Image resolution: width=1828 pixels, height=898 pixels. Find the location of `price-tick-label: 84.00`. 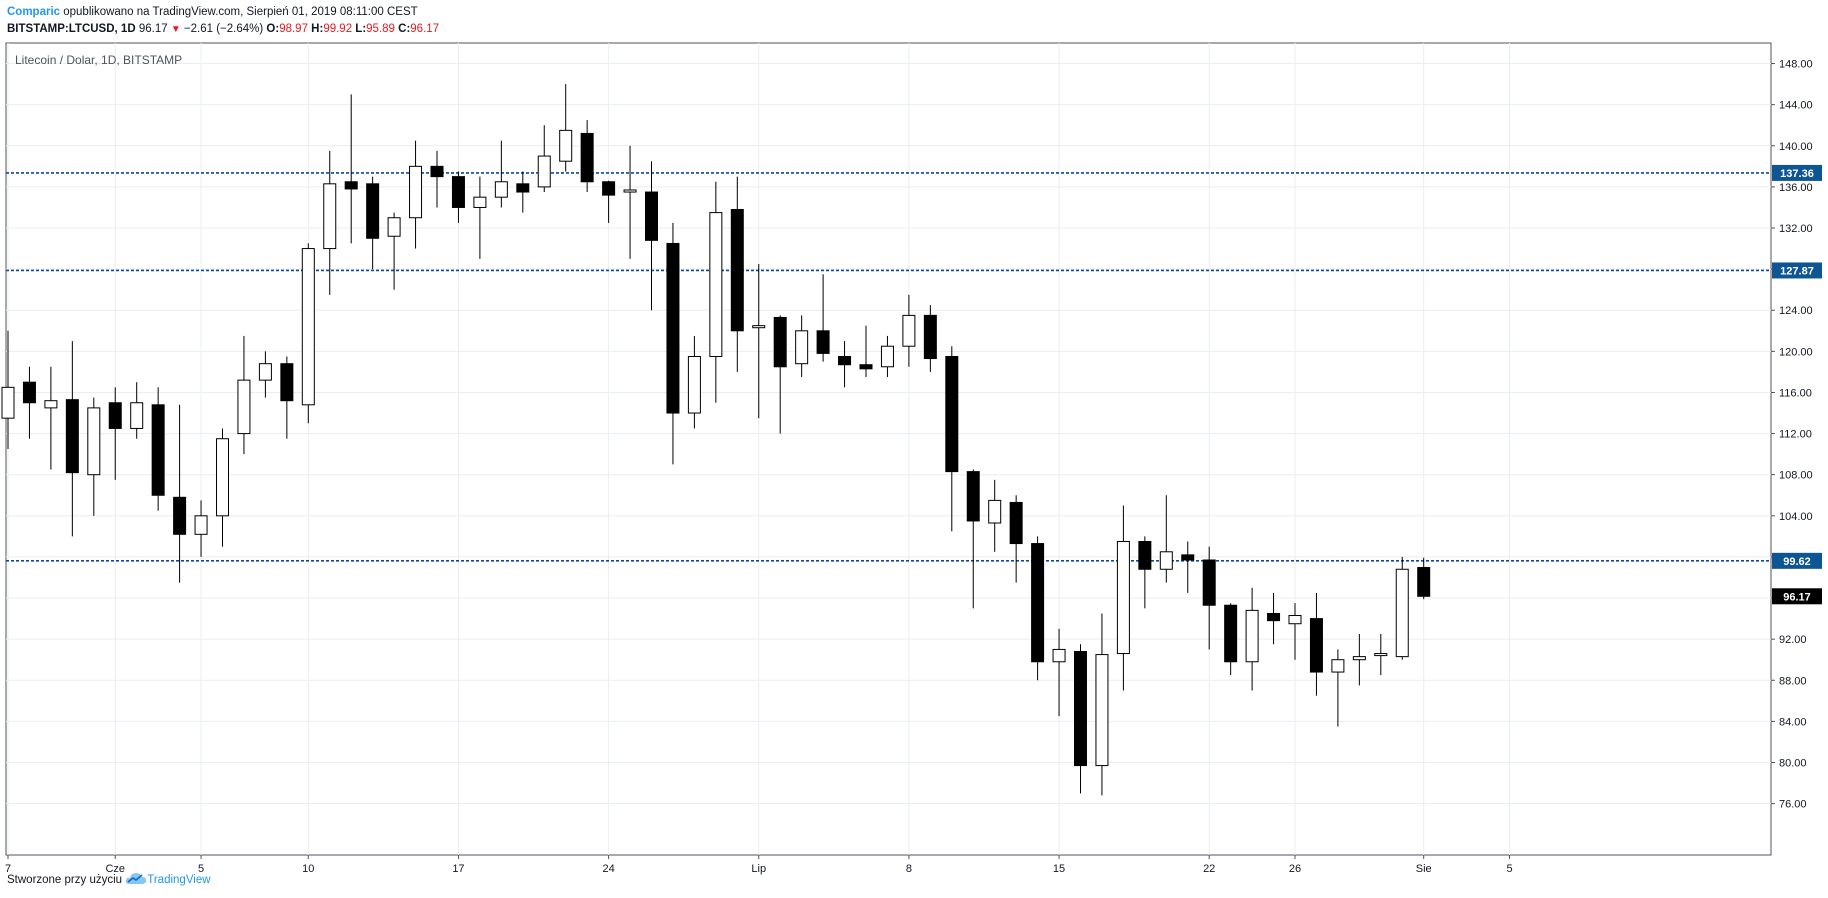

price-tick-label: 84.00 is located at coordinates (1793, 722).